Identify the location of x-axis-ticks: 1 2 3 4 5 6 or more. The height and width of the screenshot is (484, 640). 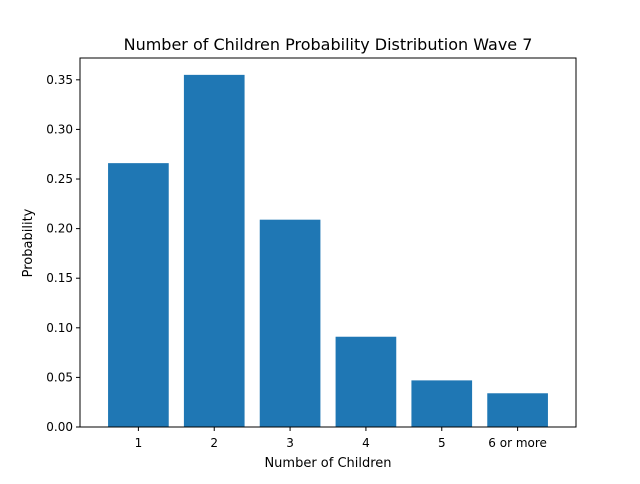
(341, 438).